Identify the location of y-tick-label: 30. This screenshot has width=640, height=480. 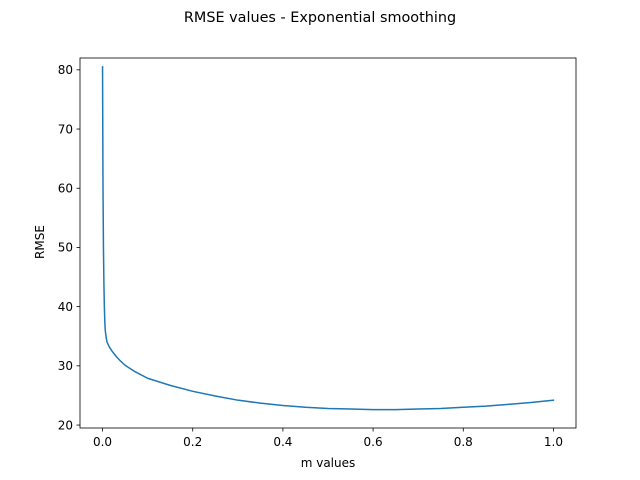
(65, 366).